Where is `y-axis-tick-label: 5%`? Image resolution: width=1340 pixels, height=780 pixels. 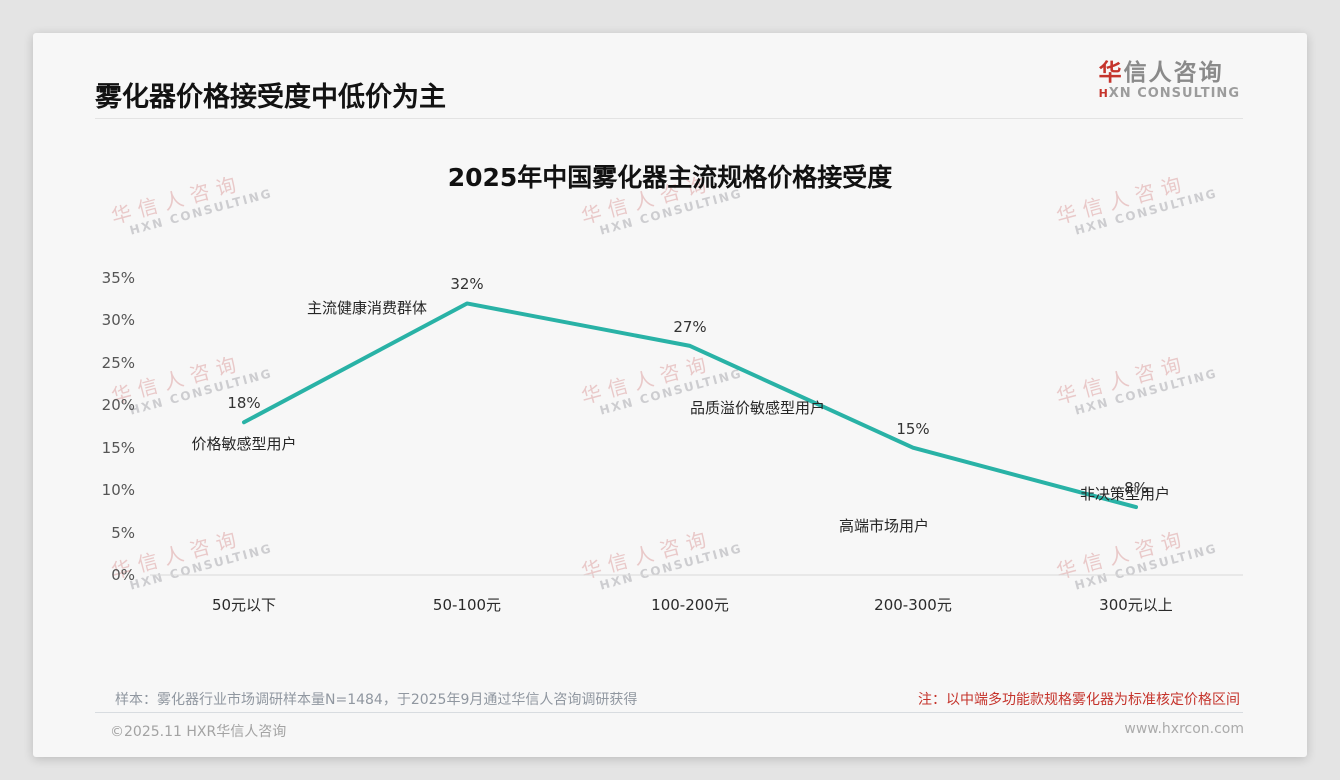
y-axis-tick-label: 5% is located at coordinates (123, 532).